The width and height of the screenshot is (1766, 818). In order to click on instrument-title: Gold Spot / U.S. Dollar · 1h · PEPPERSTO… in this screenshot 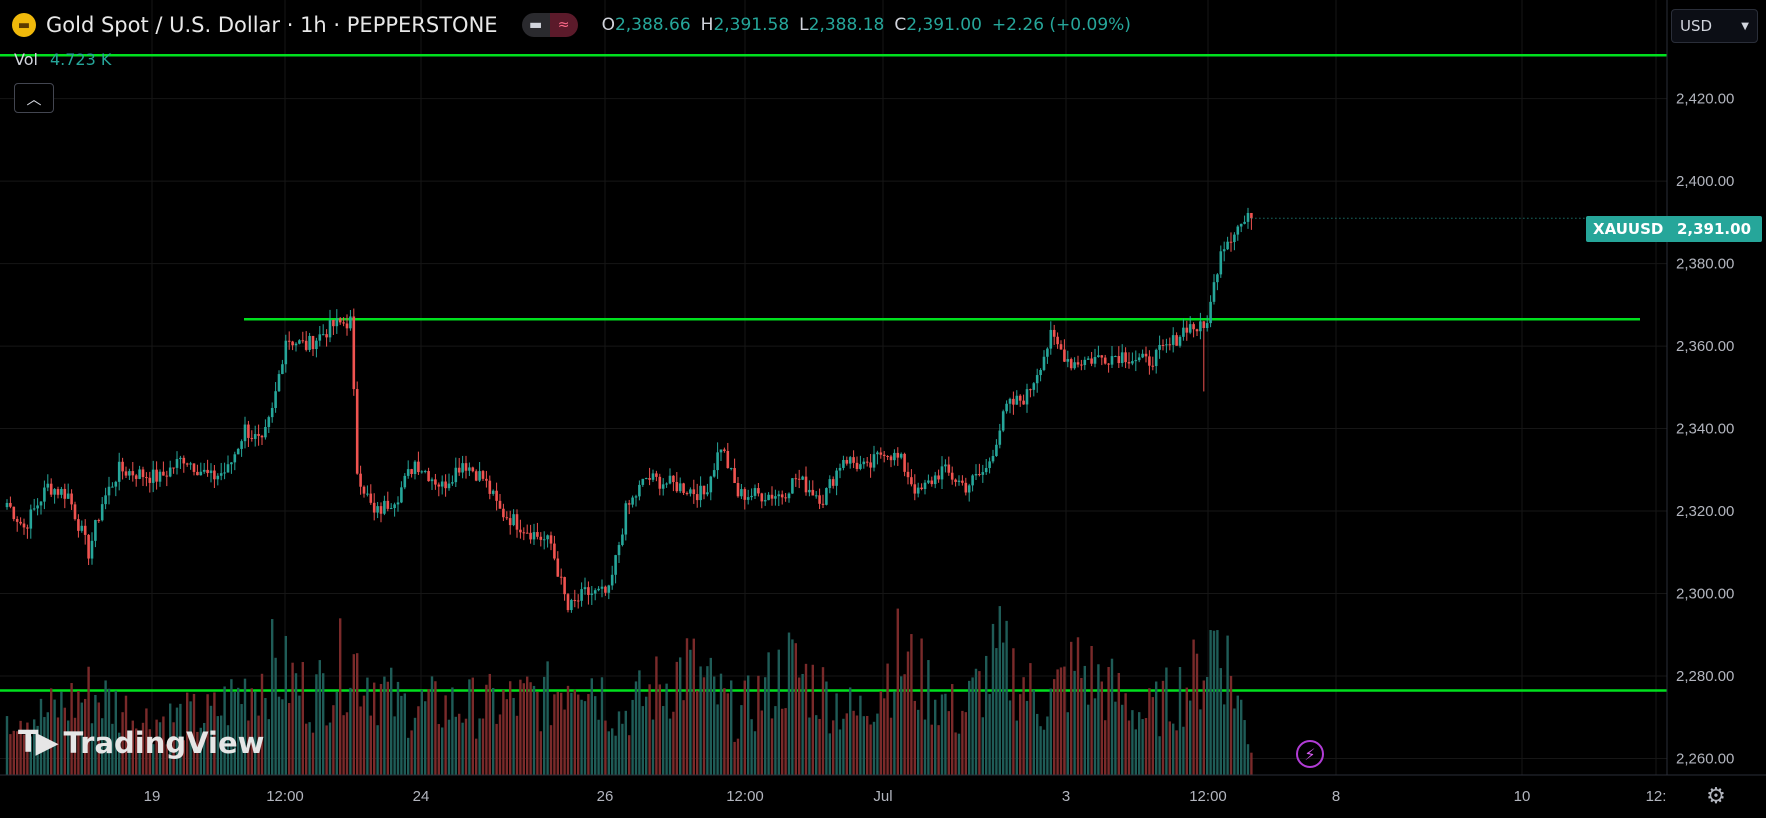, I will do `click(272, 25)`.